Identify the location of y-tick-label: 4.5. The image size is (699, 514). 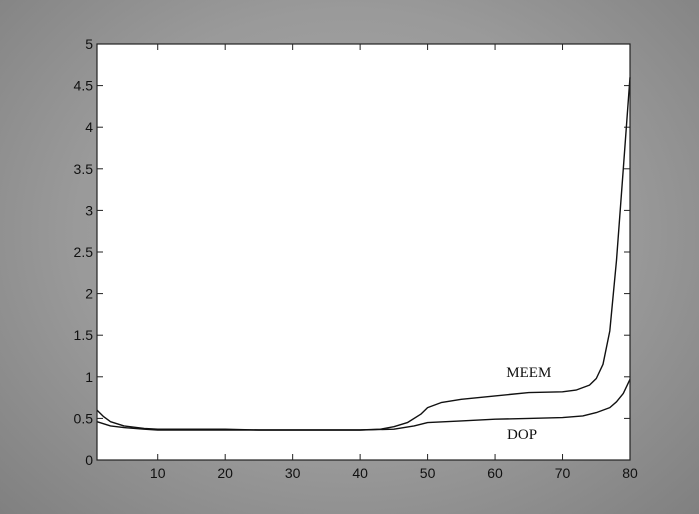
(84, 86).